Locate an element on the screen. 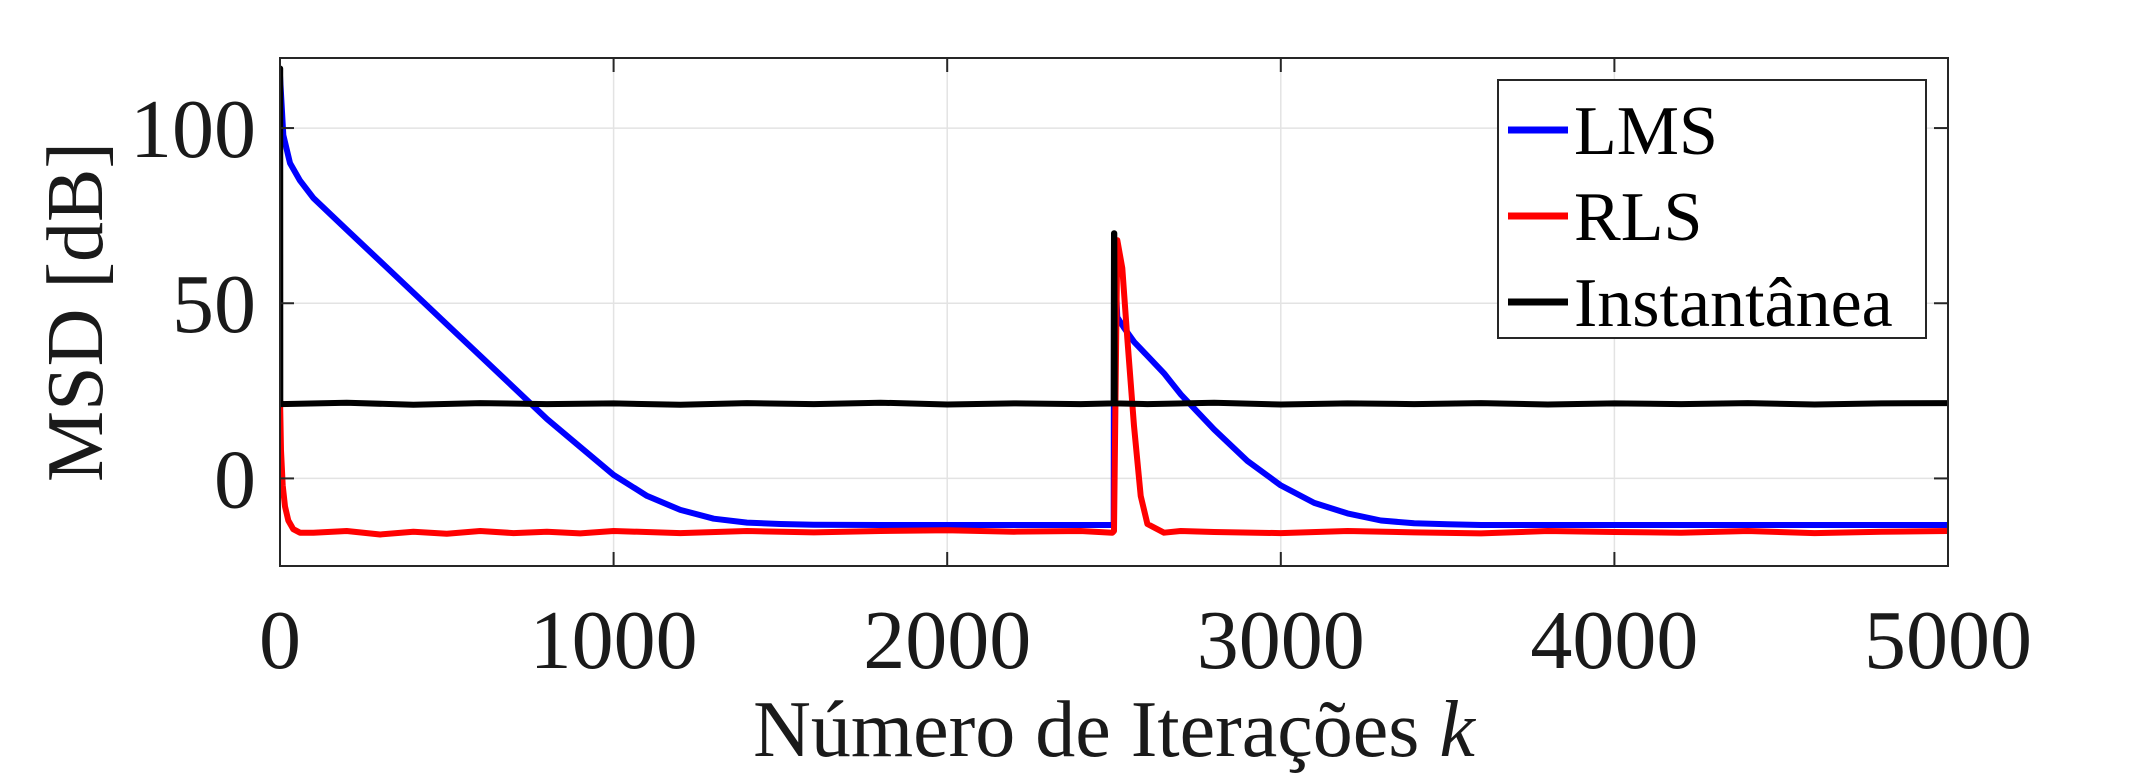  y-tick-label: 100 is located at coordinates (193, 129).